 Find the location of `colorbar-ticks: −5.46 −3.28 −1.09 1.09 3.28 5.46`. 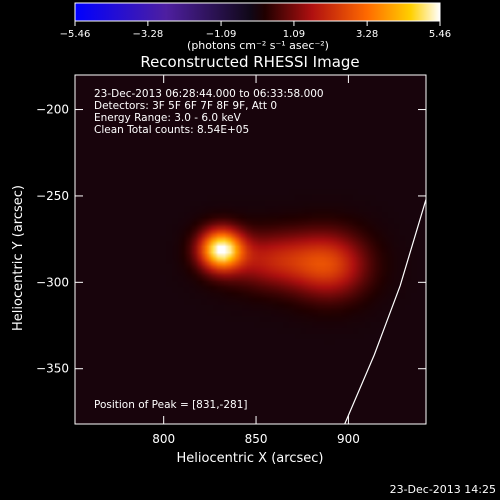

colorbar-ticks: −5.46 −3.28 −1.09 1.09 3.28 5.46 is located at coordinates (255, 30).